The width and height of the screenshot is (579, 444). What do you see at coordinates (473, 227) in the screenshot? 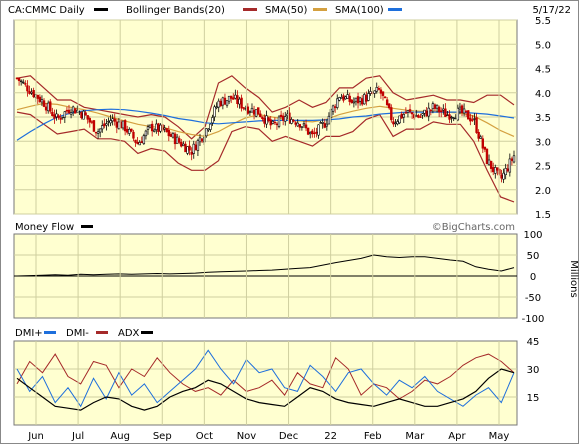
I see `watermark: ©BigCharts.com` at bounding box center [473, 227].